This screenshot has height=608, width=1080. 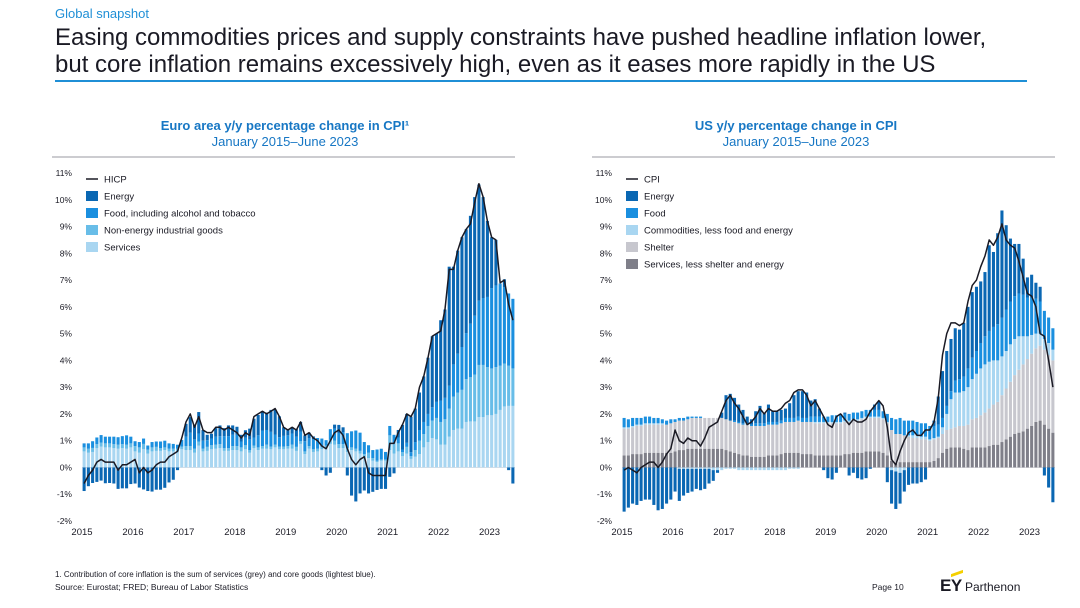 I want to click on us-legend-label: Energy, so click(x=659, y=197).